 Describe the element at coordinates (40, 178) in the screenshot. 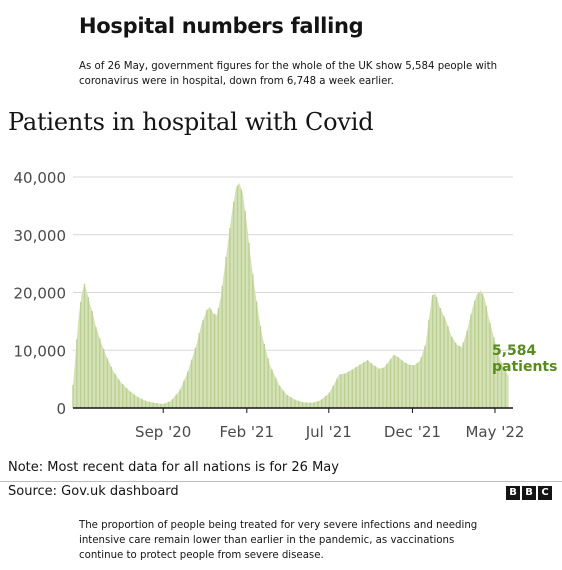

I see `y-tick-label: 40,000` at that location.